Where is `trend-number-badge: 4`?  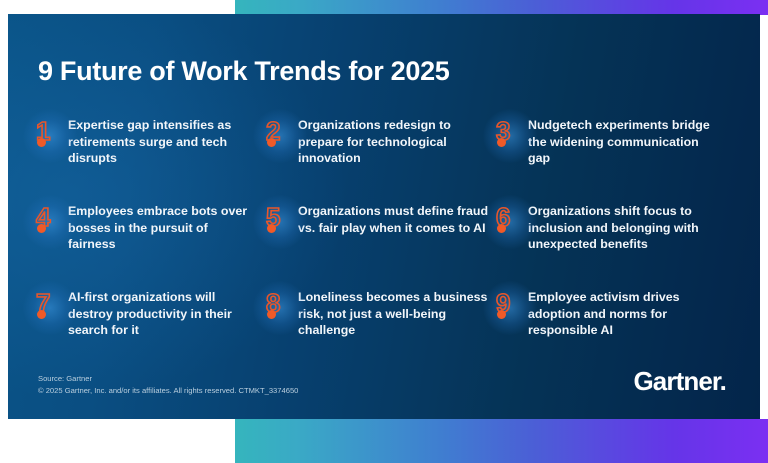
trend-number-badge: 4 is located at coordinates (50, 222).